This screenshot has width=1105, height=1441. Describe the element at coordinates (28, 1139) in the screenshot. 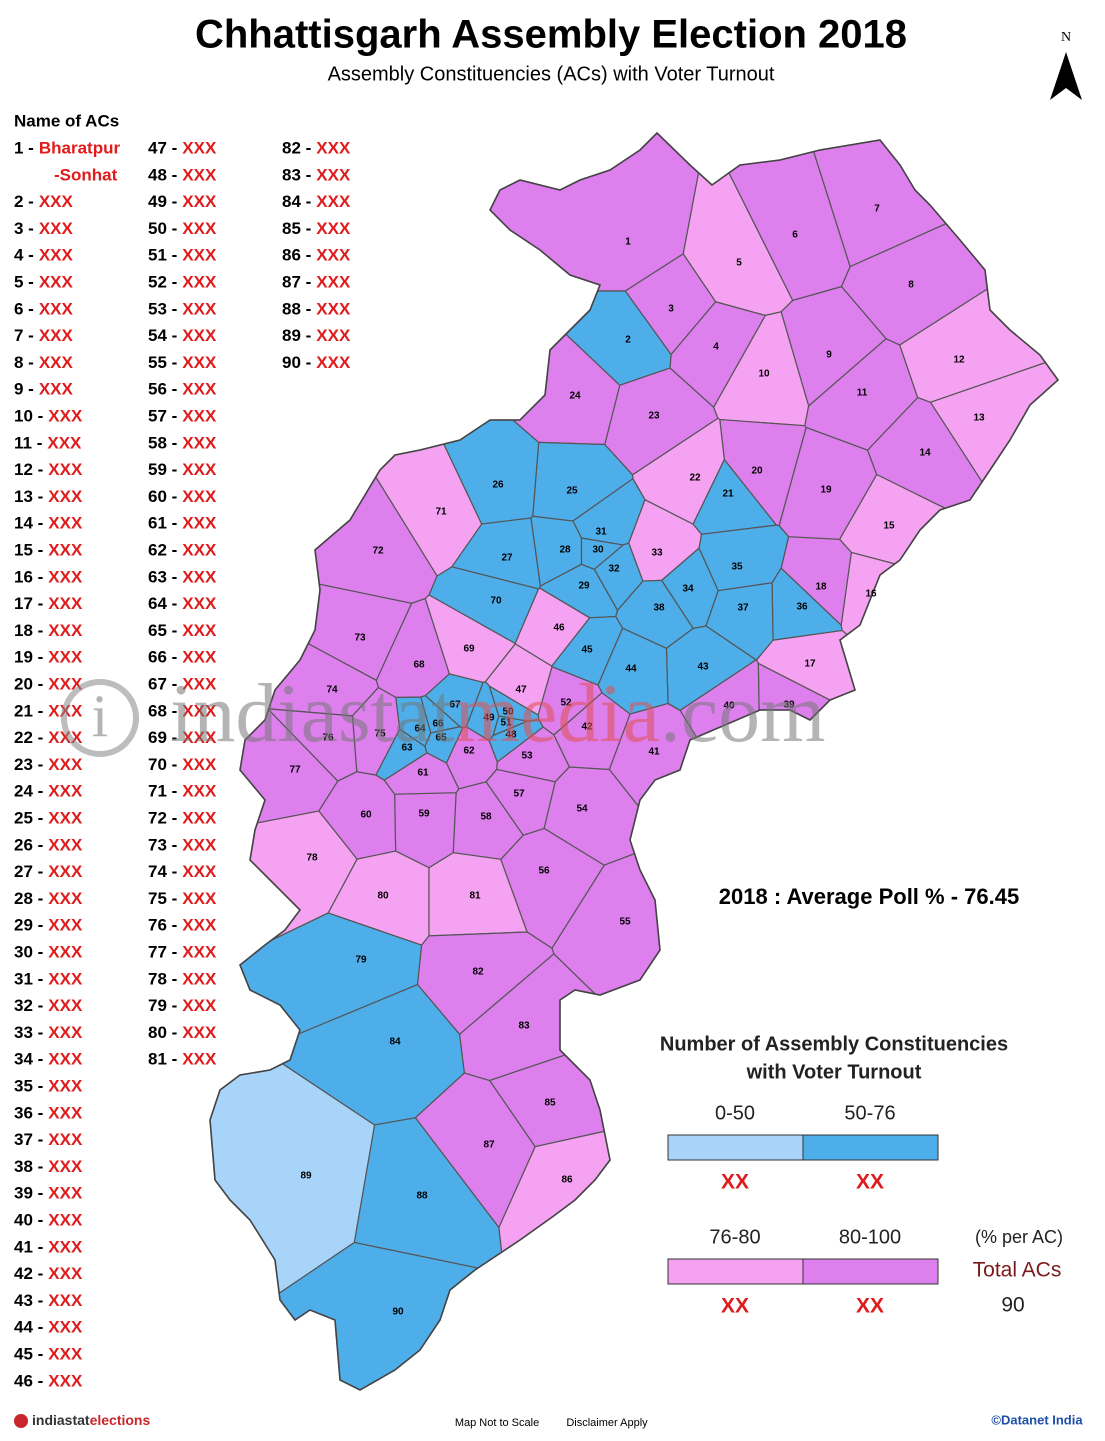

I see `ac-number: 37 -` at that location.